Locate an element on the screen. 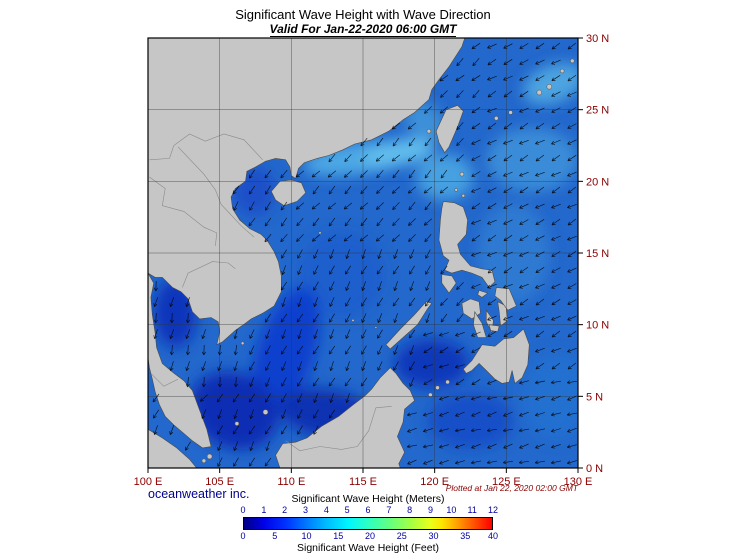 The image size is (755, 560). legend-feet-tick: 0 is located at coordinates (243, 536).